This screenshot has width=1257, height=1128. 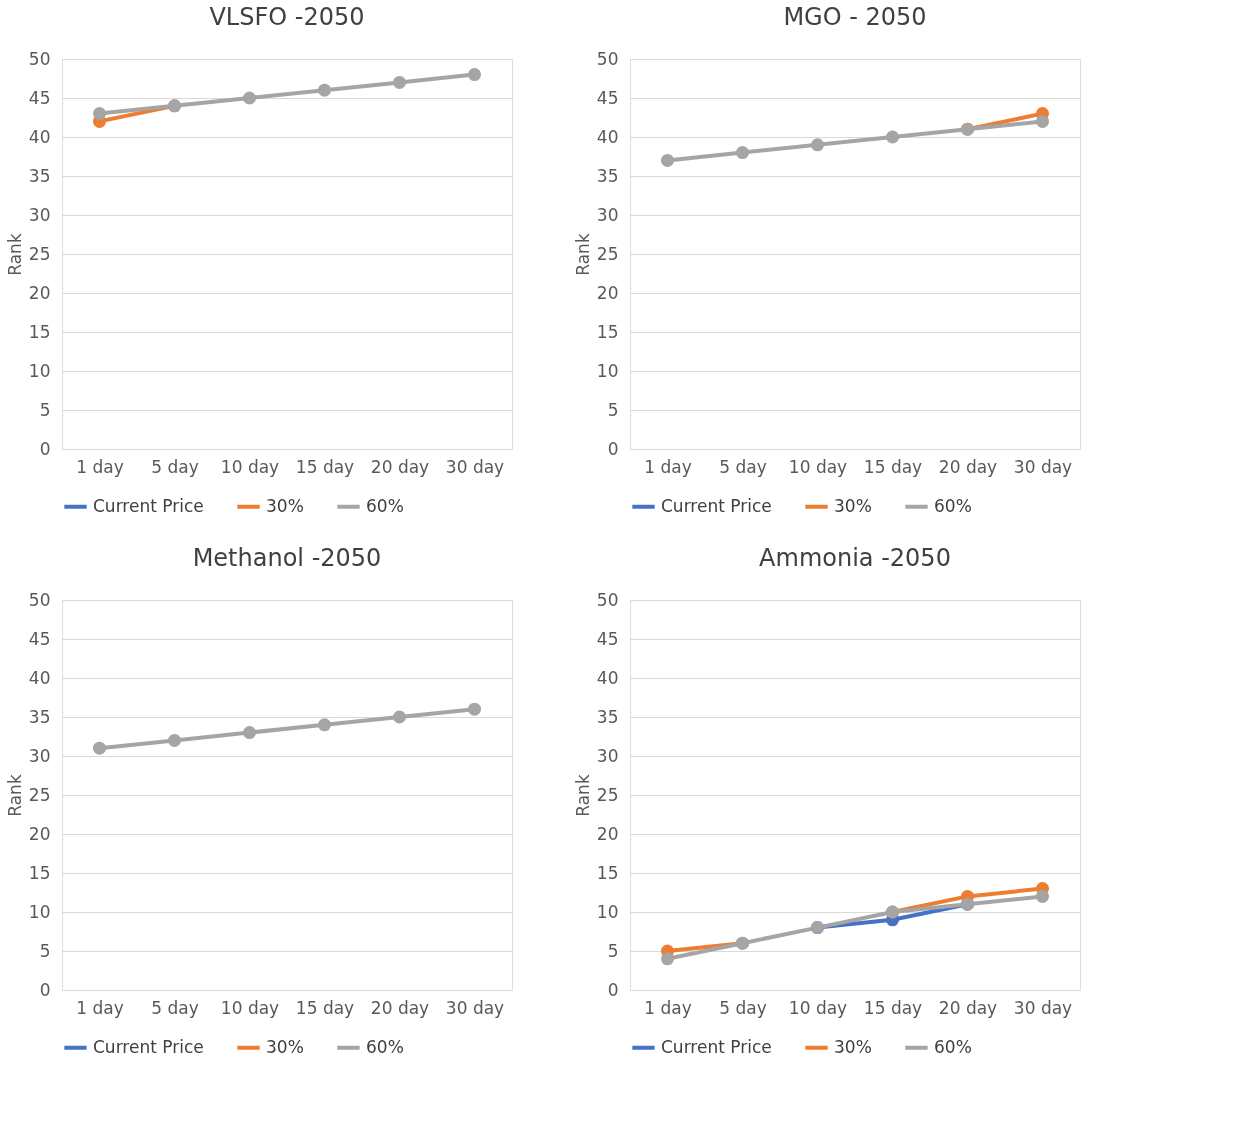 I want to click on chart-title: VLSFO -2050, so click(x=287, y=17).